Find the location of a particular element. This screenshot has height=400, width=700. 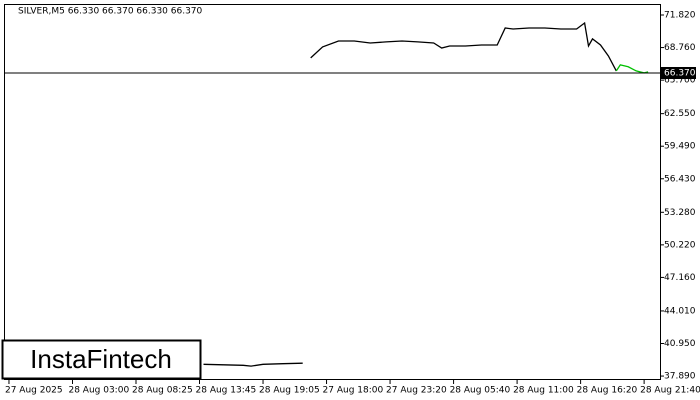

y-tick-label: 56.430 is located at coordinates (680, 179).